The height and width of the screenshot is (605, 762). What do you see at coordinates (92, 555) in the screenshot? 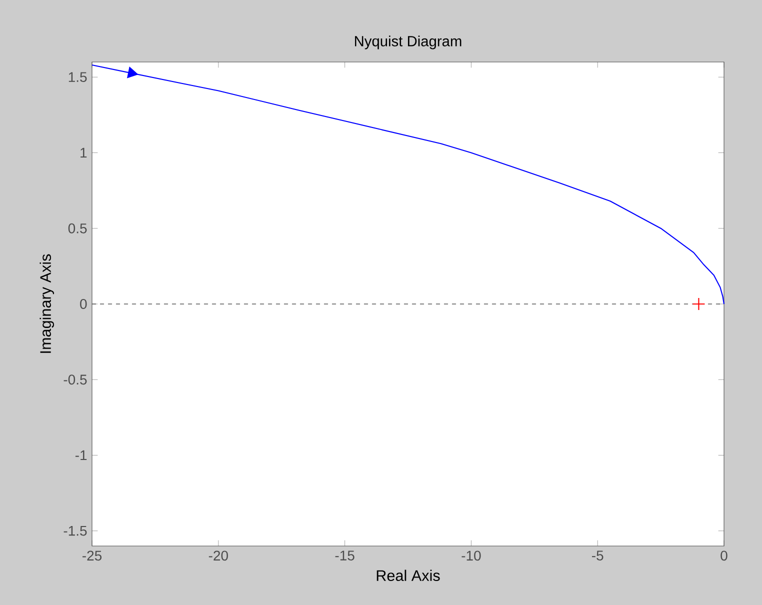
I see `x-tick-label: -25` at bounding box center [92, 555].